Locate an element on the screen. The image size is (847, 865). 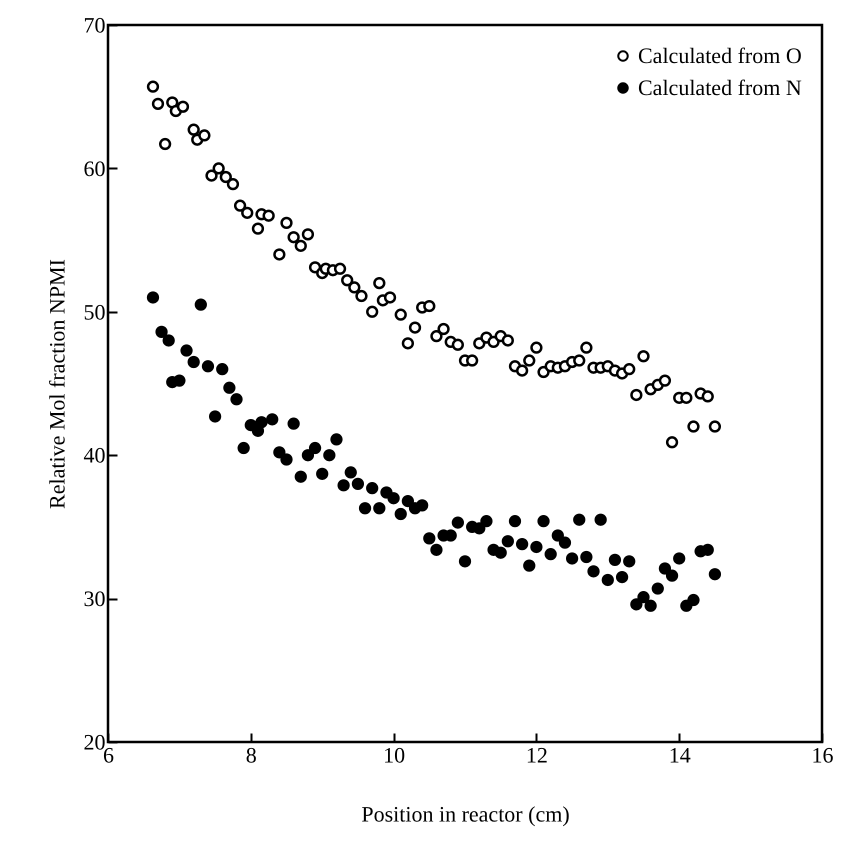
x-tick-label: 10 is located at coordinates (394, 755).